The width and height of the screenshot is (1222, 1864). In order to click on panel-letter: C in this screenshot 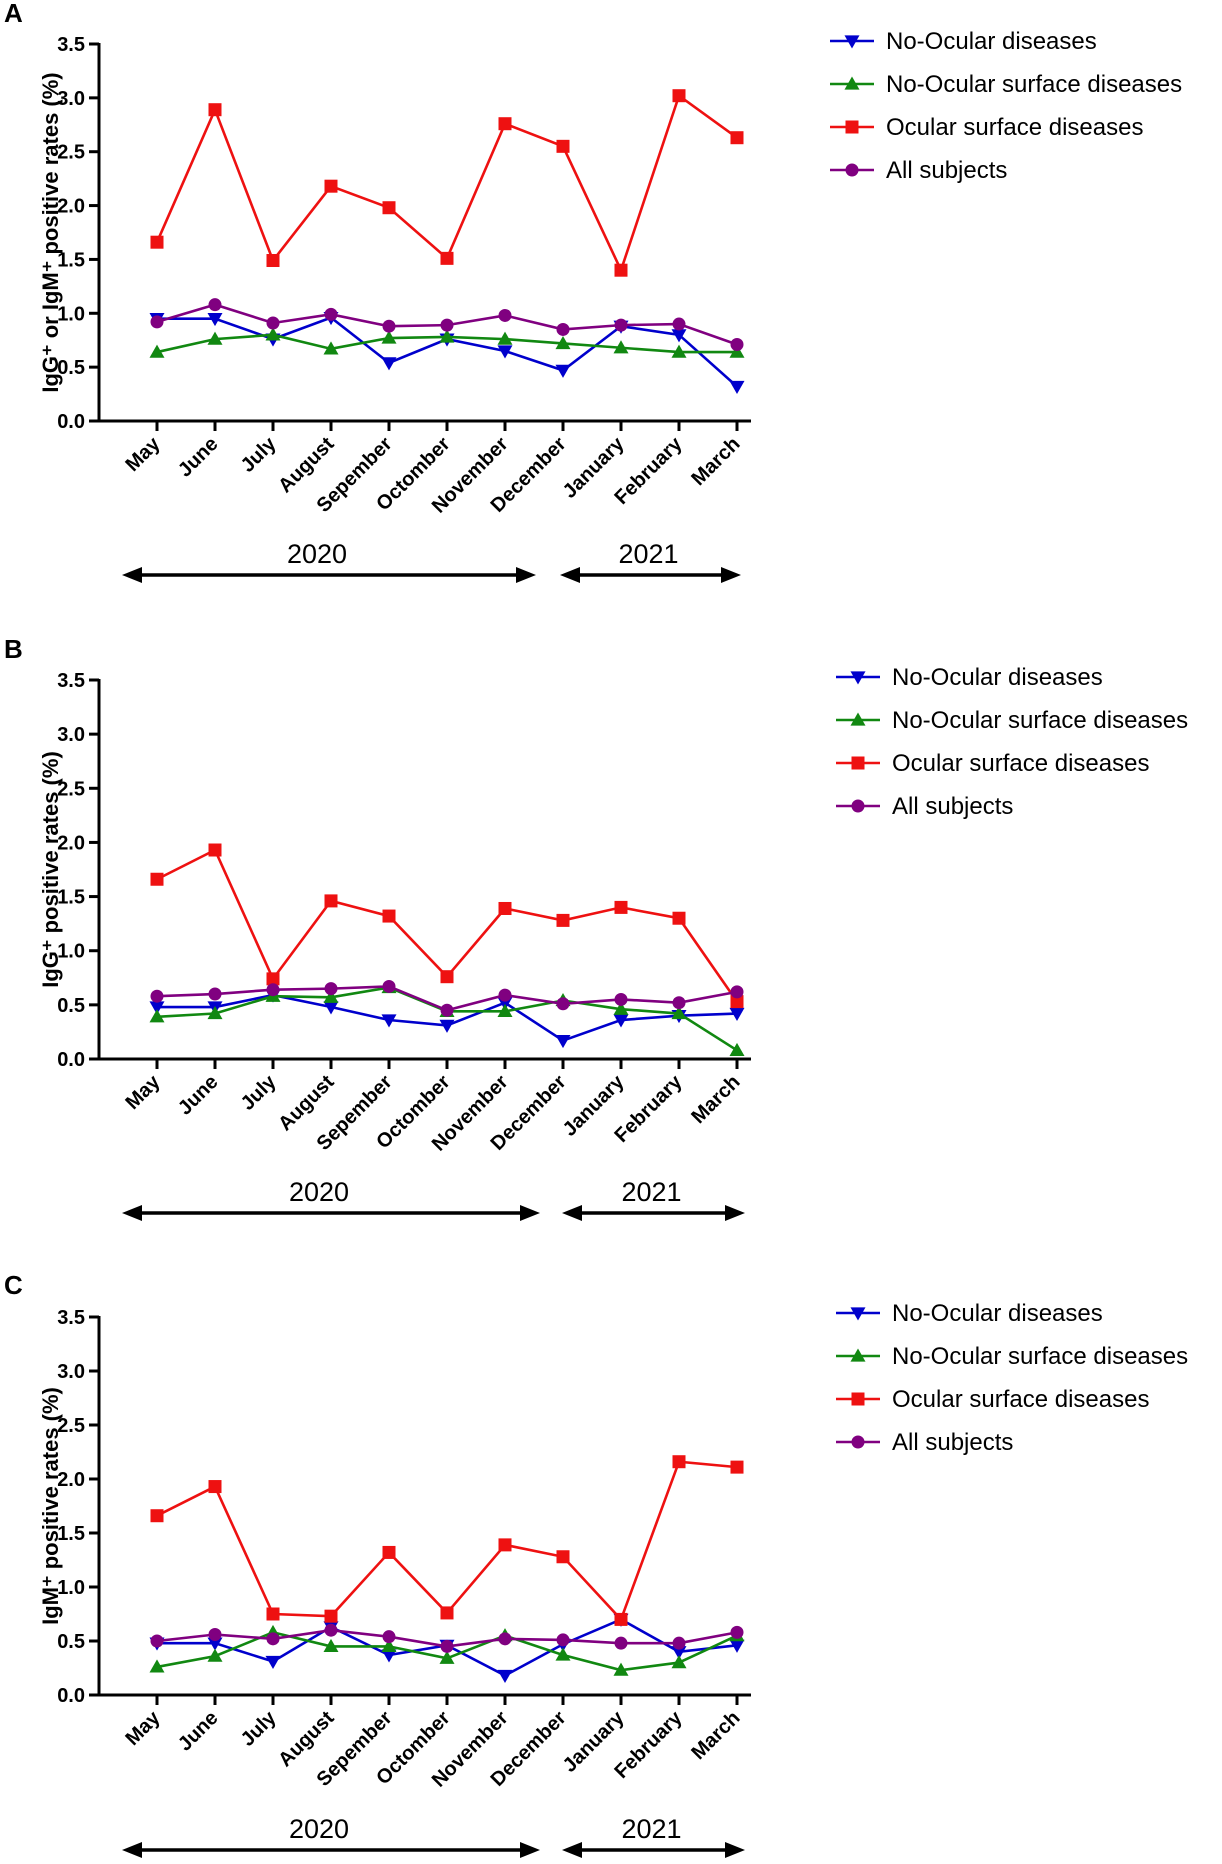, I will do `click(13, 1285)`.